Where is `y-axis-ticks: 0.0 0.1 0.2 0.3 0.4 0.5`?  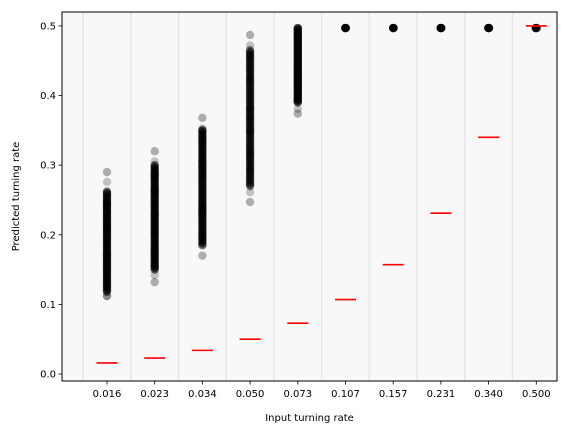
y-axis-ticks: 0.0 0.1 0.2 0.3 0.4 0.5 is located at coordinates (51, 201).